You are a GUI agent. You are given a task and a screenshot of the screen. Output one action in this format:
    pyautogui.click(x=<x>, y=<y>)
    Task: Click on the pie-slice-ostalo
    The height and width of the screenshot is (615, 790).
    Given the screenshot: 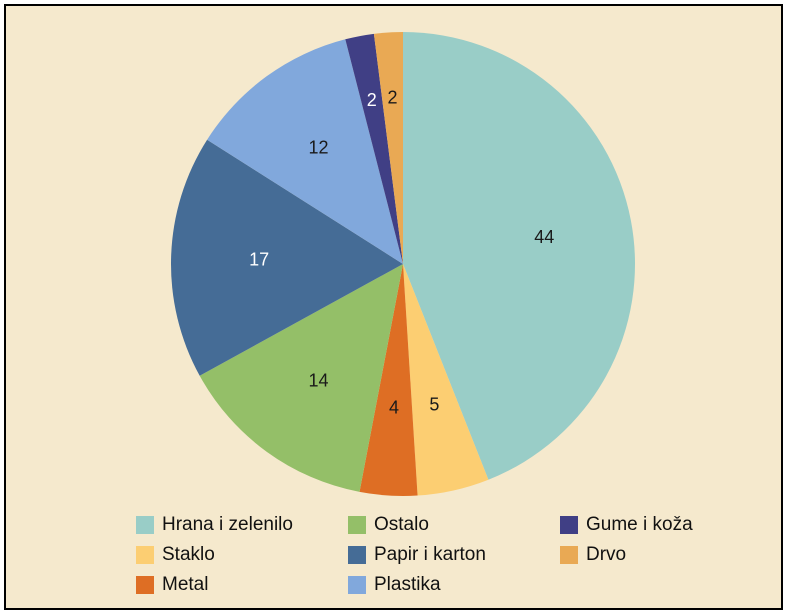 What is the action you would take?
    pyautogui.click(x=301, y=378)
    